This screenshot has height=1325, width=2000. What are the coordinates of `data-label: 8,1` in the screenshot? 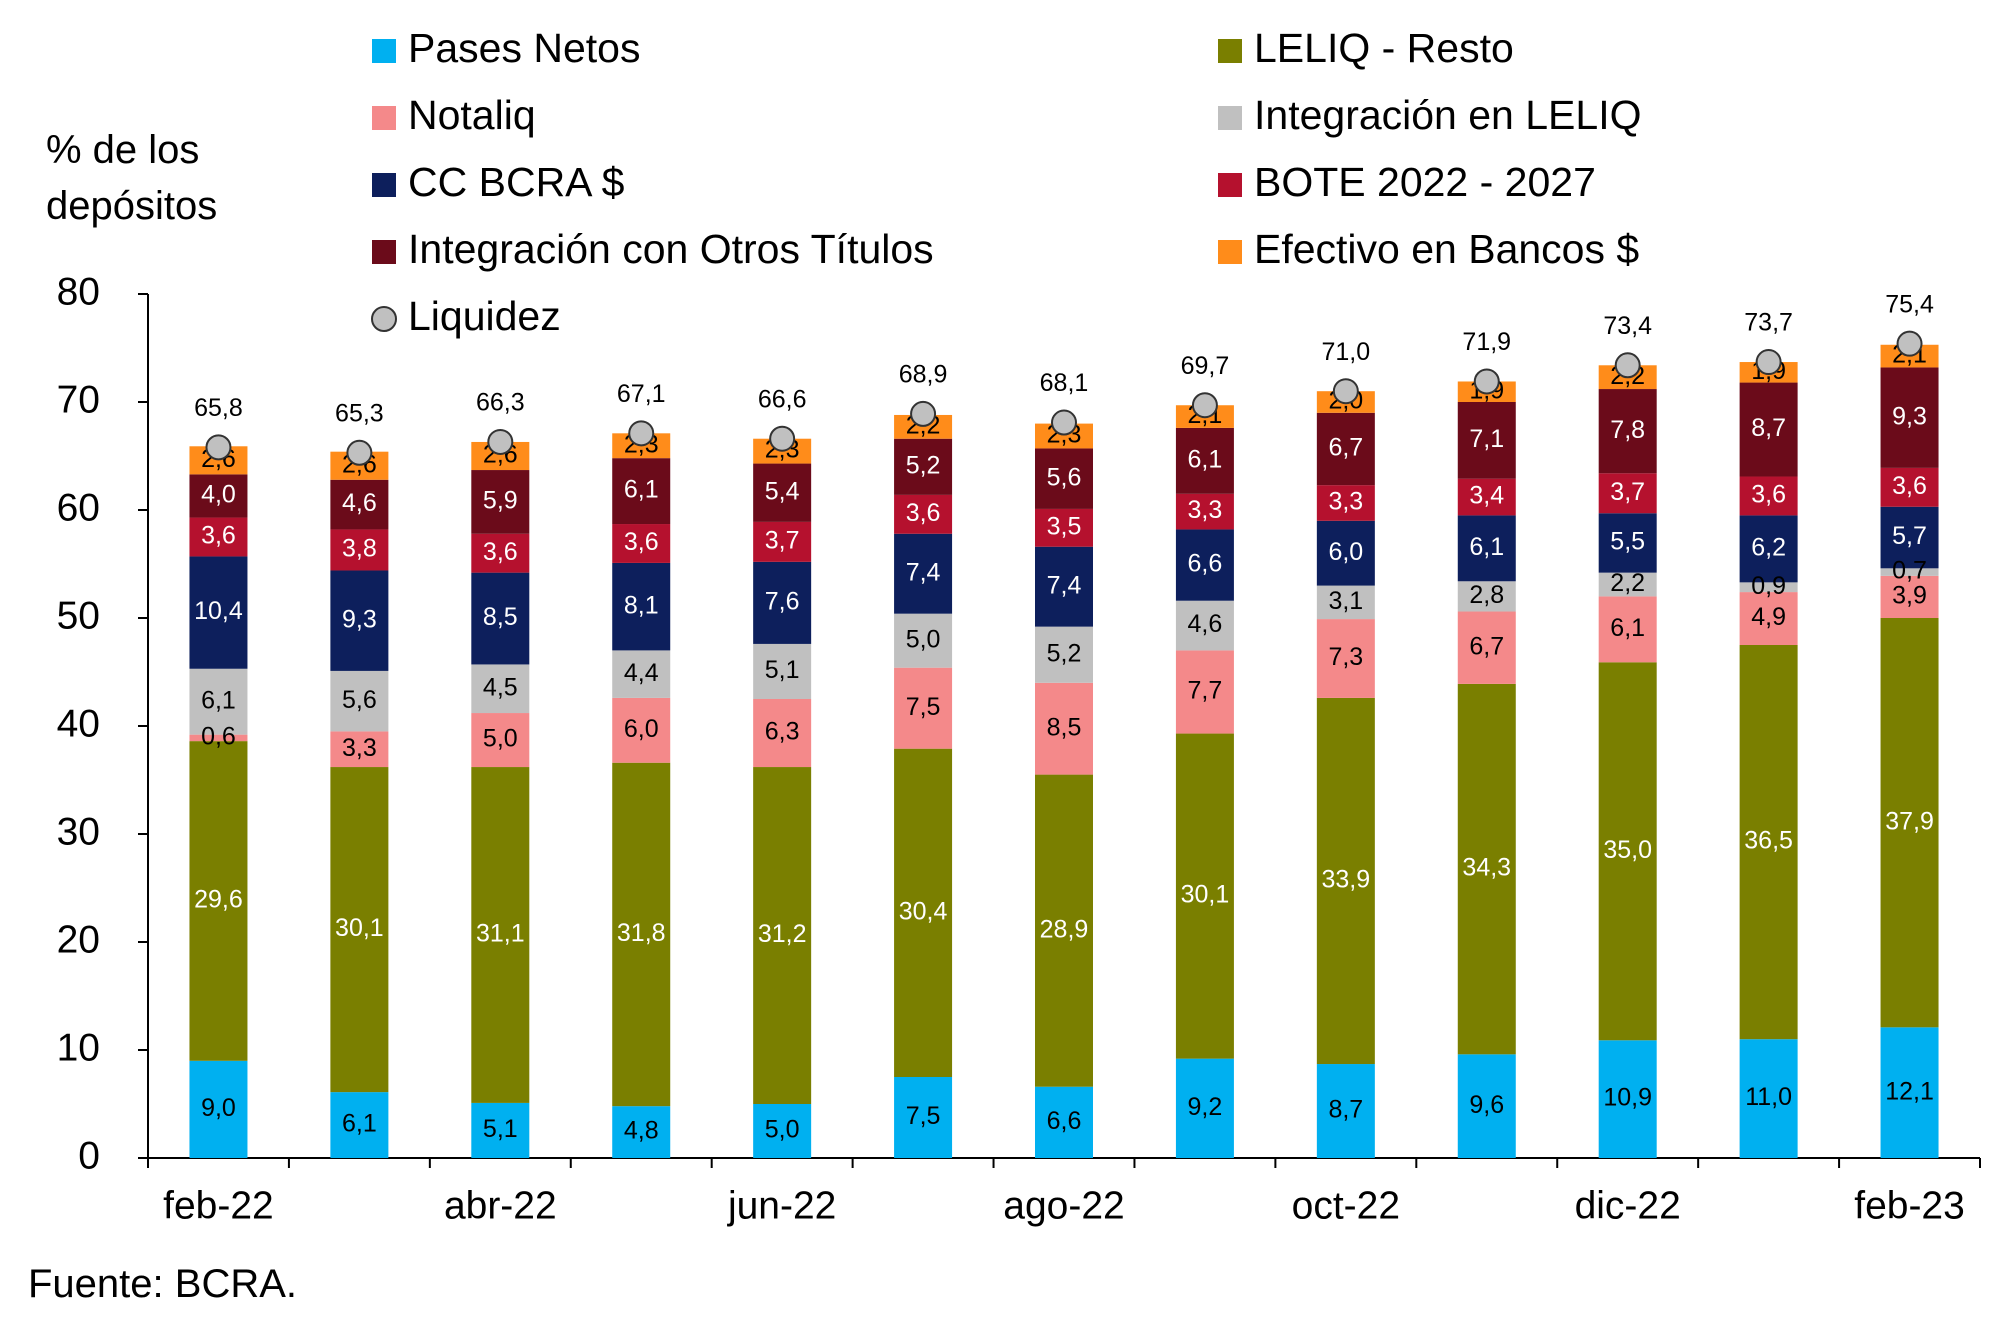 It's located at (641, 605).